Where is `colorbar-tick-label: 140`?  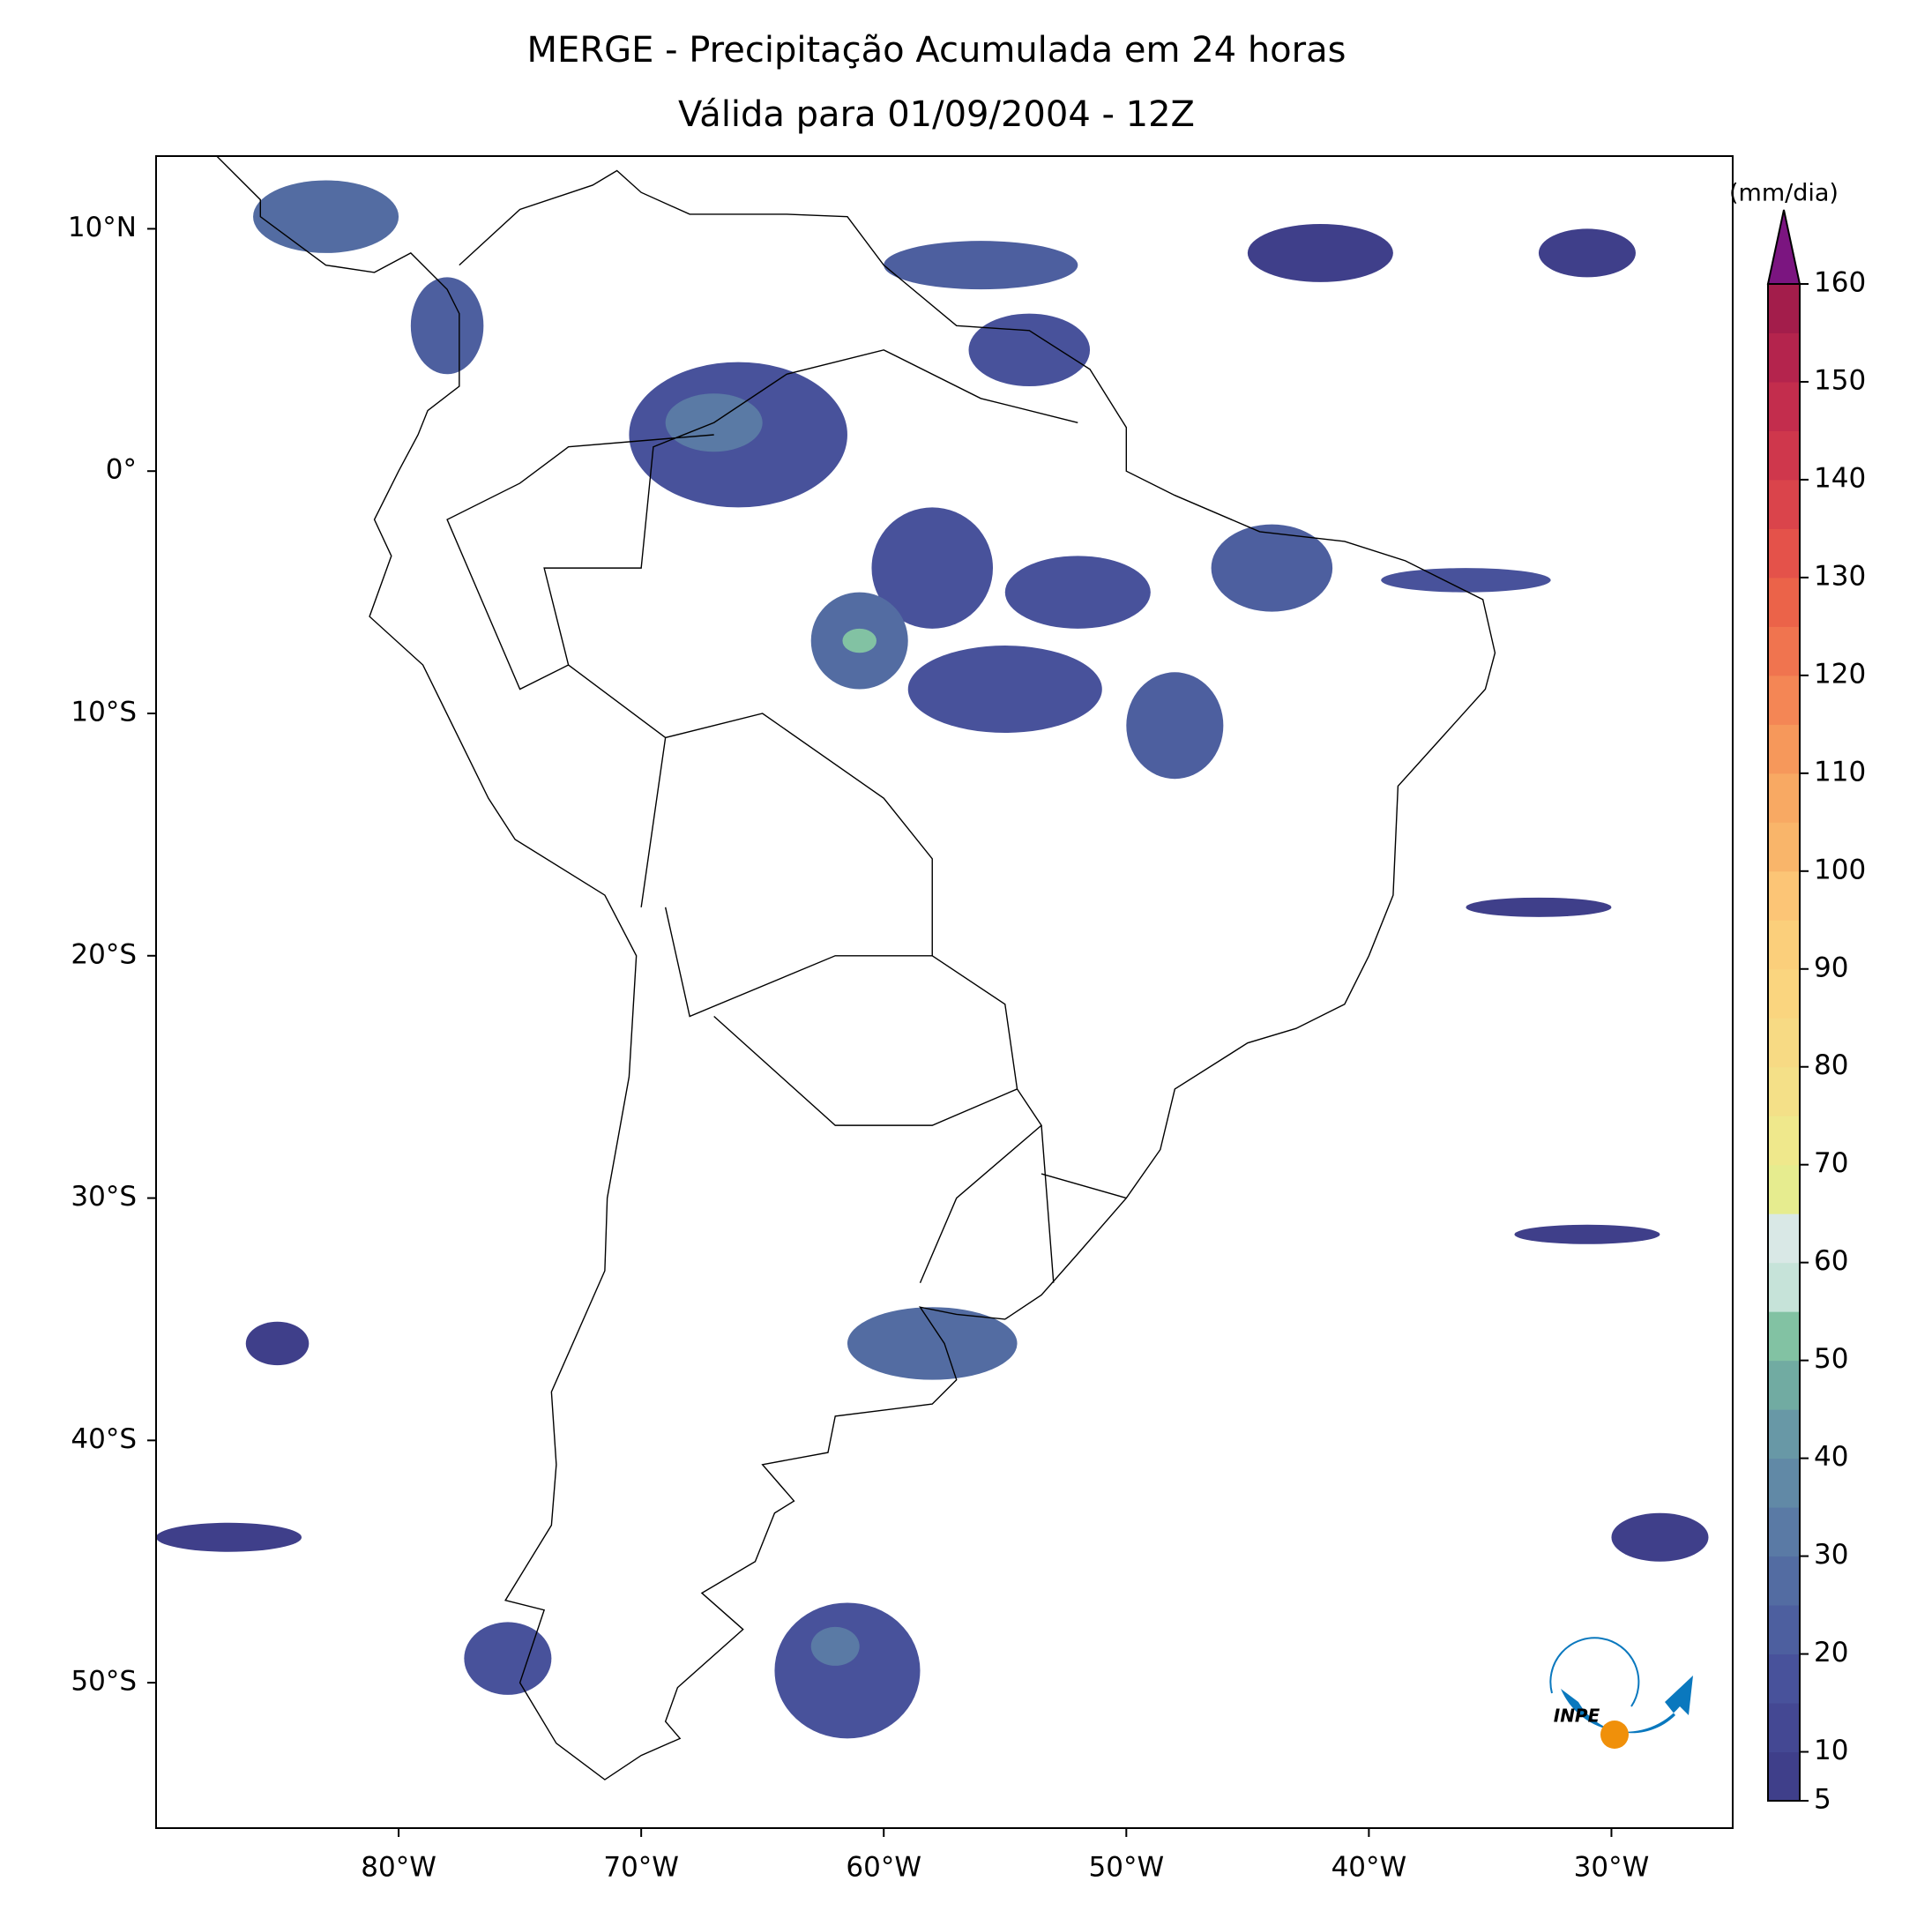
colorbar-tick-label: 140 is located at coordinates (1840, 478).